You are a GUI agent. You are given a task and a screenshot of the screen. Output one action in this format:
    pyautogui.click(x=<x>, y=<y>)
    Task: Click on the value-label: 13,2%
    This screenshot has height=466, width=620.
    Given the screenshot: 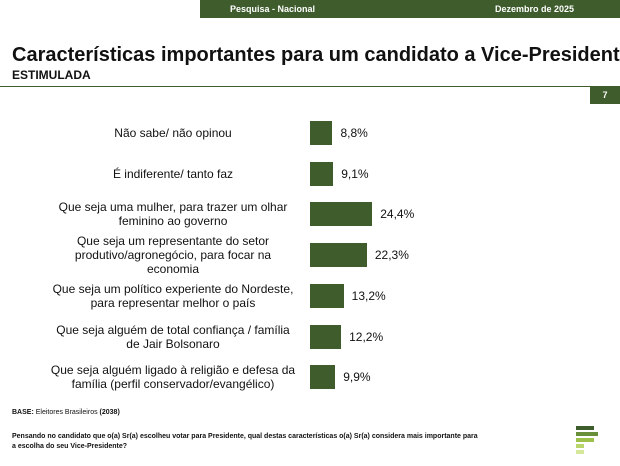 What is the action you would take?
    pyautogui.click(x=368, y=295)
    